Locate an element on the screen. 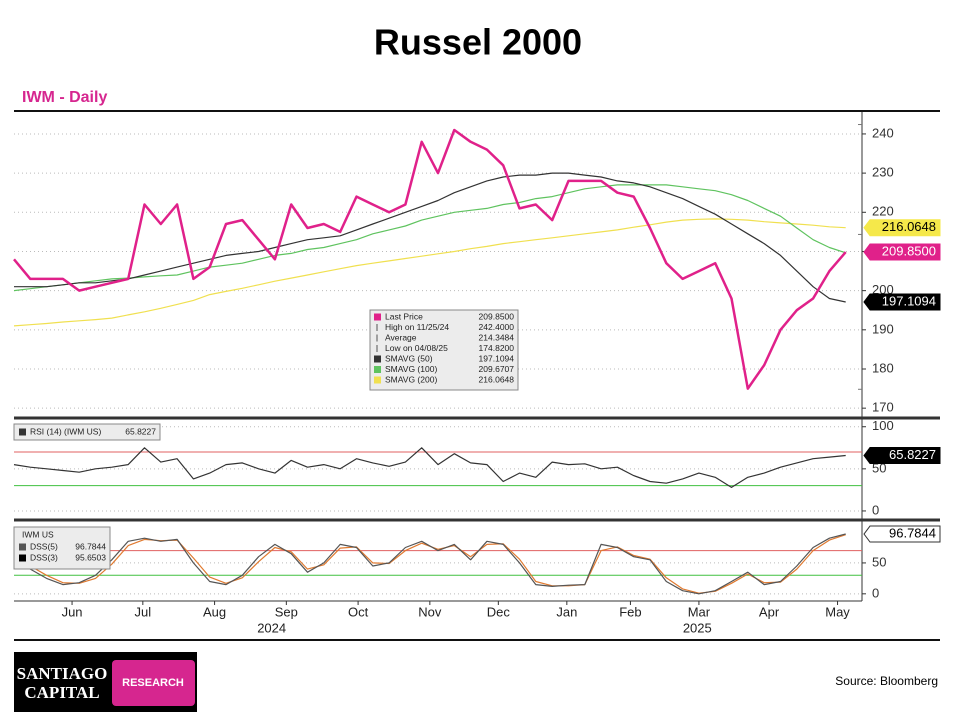  logo: SANTIAGO CAPITAL RESEARCH is located at coordinates (105, 682).